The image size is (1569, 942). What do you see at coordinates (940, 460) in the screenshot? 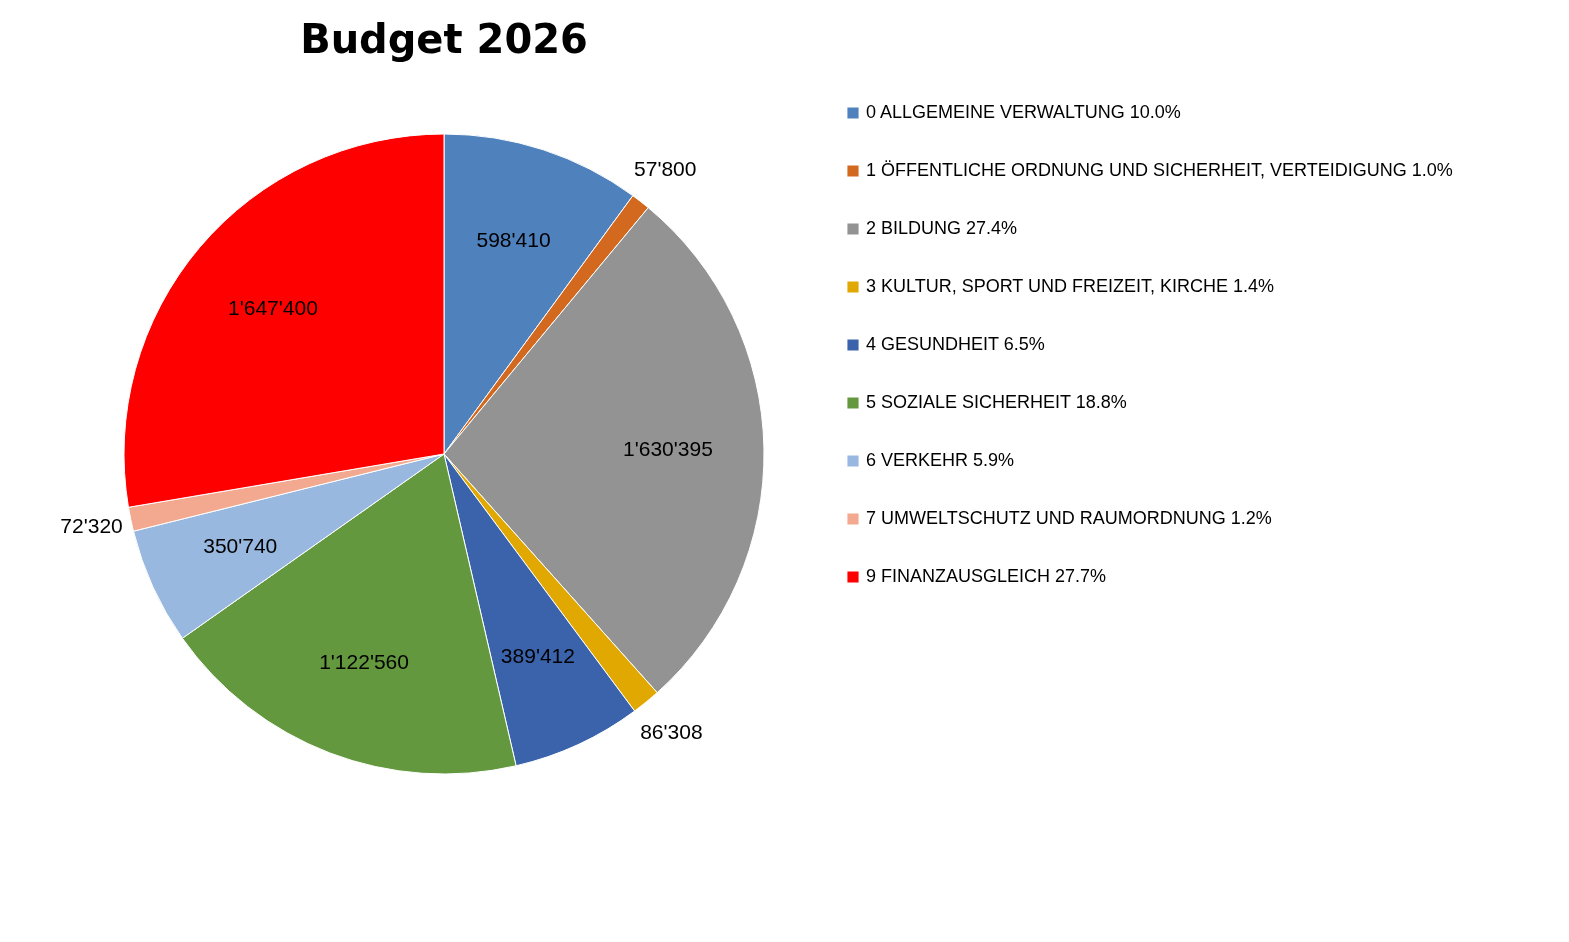
I see `legend-label: 6 VERKEHR 5.9%` at bounding box center [940, 460].